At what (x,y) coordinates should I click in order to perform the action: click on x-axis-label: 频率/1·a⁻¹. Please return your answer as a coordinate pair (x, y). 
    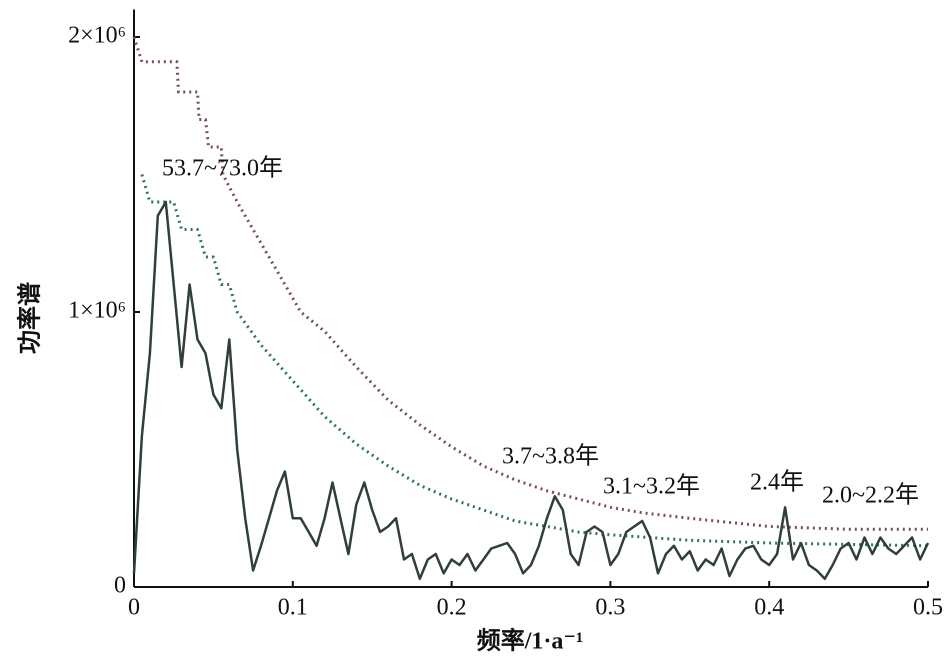
    Looking at the image, I should click on (530, 641).